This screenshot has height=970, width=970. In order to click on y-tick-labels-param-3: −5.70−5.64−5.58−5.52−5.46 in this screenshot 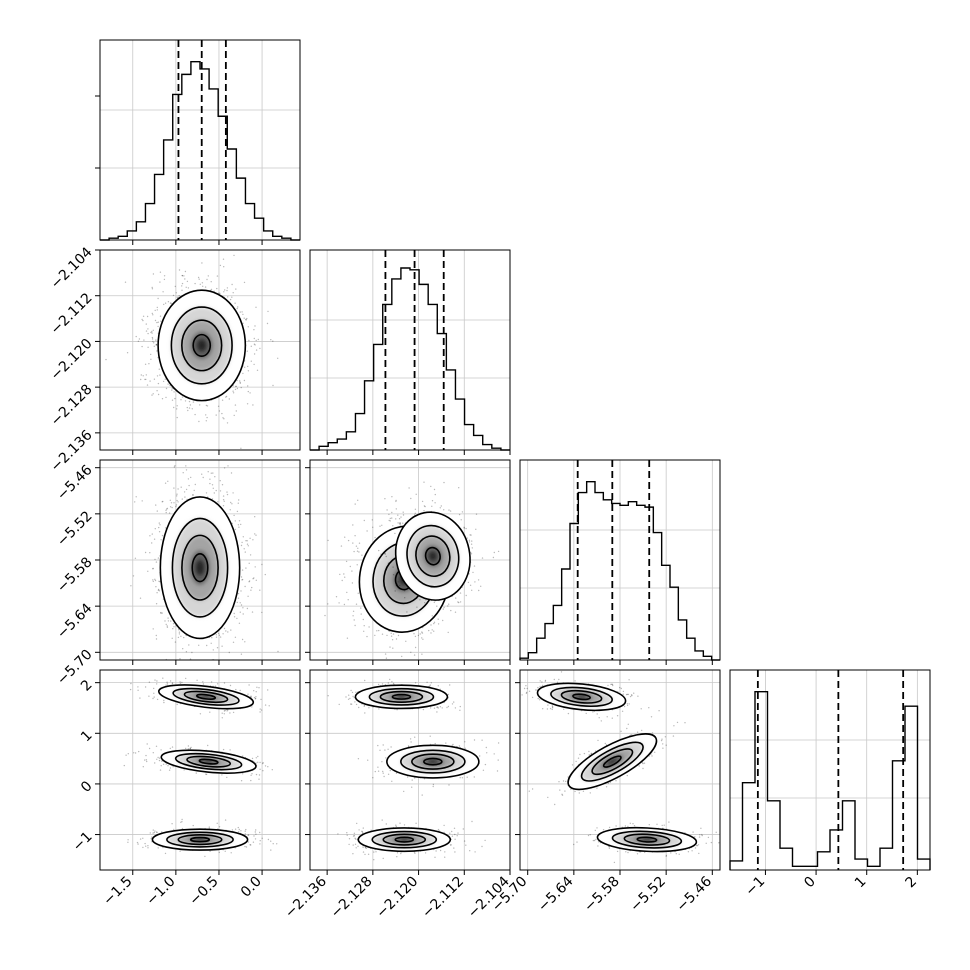, I will do `click(75, 575)`.